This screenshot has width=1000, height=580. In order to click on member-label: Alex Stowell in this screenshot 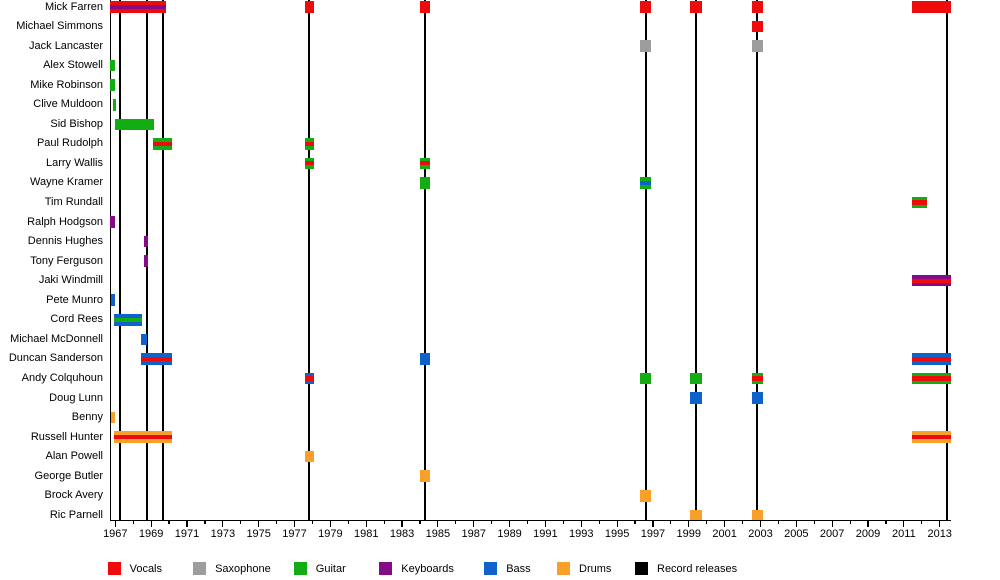, I will do `click(73, 65)`.